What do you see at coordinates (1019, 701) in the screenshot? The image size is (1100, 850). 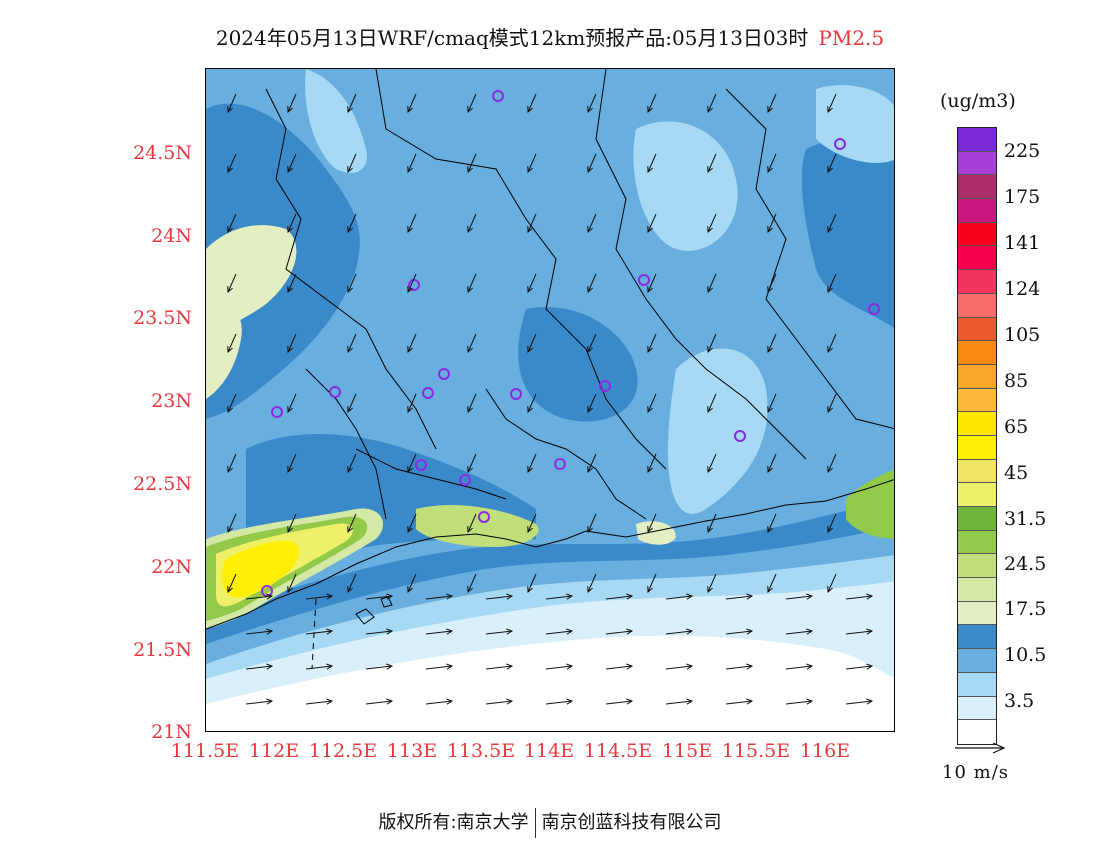 I see `legend-label: 3.5` at bounding box center [1019, 701].